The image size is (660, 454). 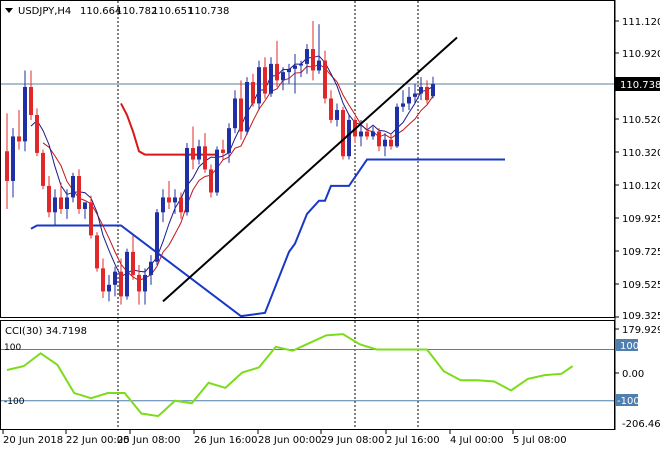 I want to click on cci-level-minus100-badge, so click(x=626, y=400).